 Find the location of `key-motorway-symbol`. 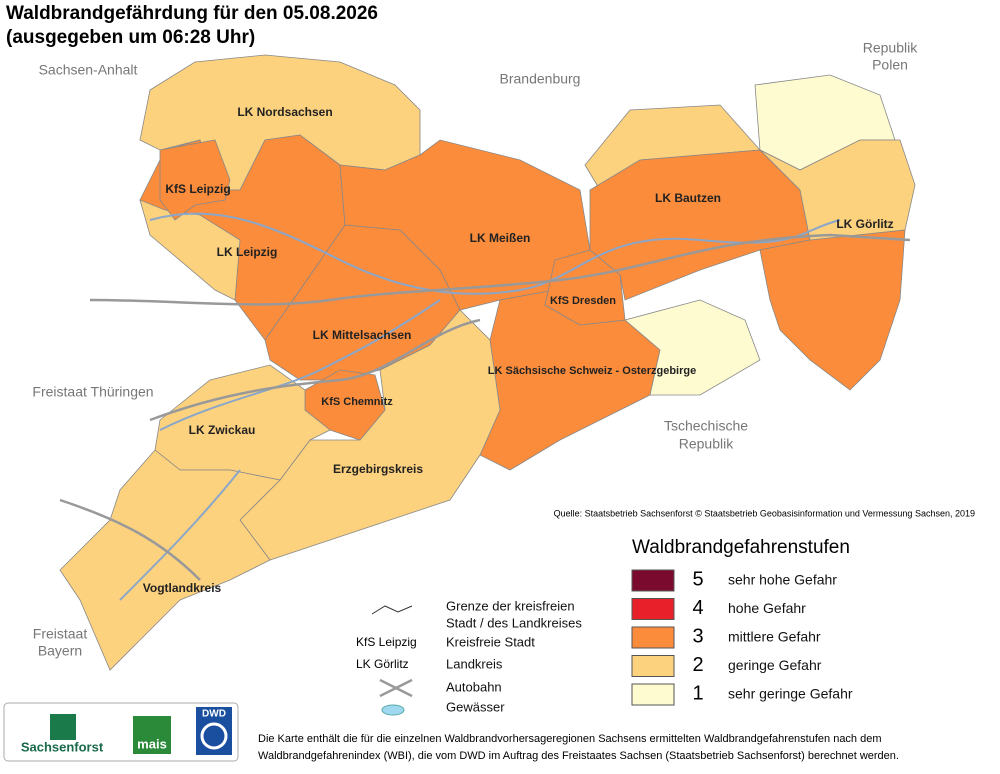

key-motorway-symbol is located at coordinates (396, 688).